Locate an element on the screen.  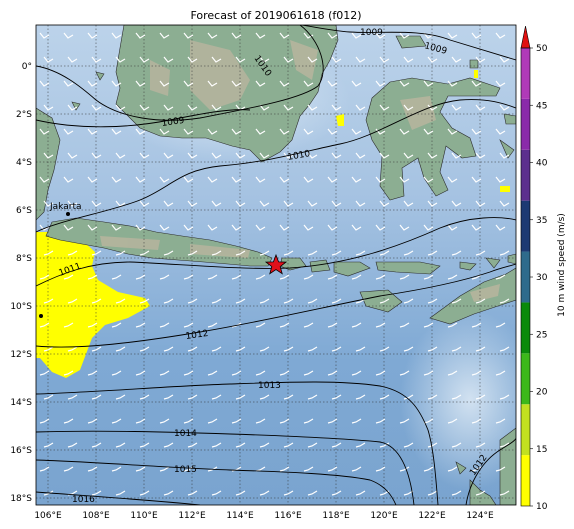
sea-light-patch is located at coordinates (458, 400).